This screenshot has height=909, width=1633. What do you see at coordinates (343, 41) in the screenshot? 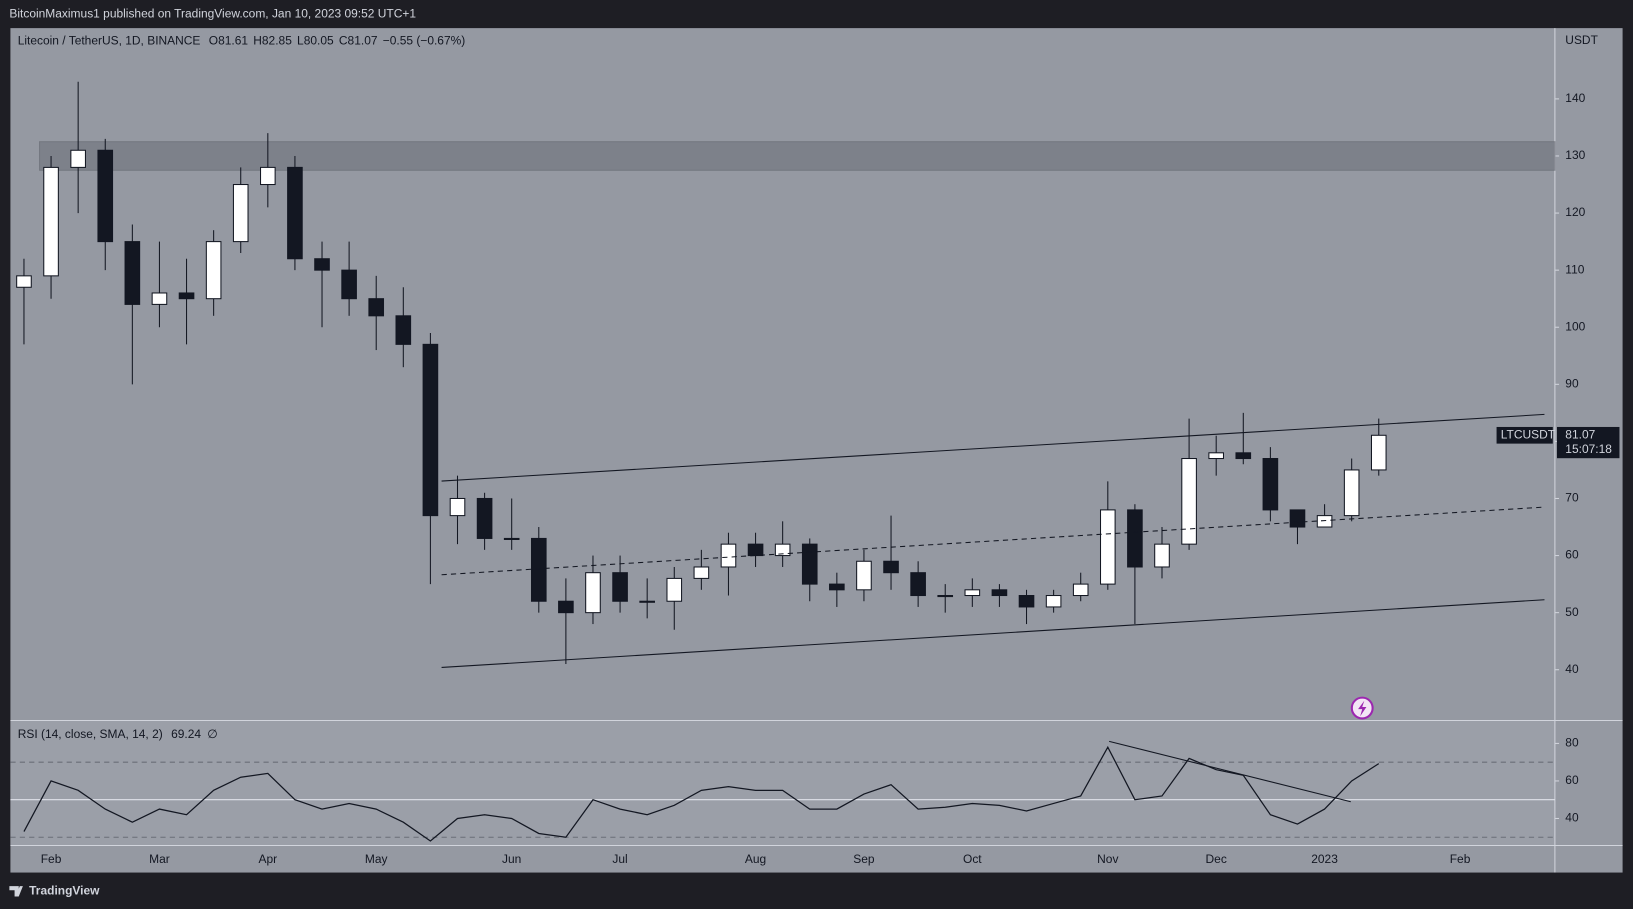
I see `legend-key: C` at bounding box center [343, 41].